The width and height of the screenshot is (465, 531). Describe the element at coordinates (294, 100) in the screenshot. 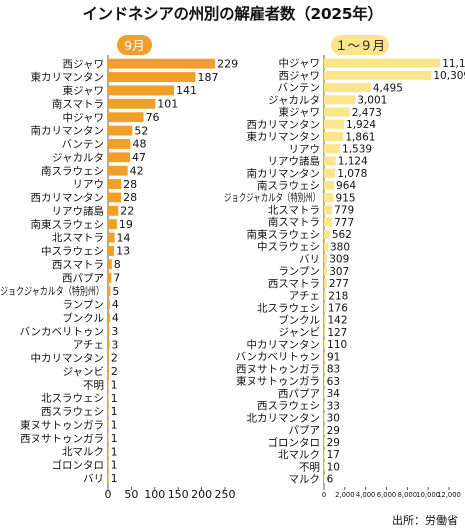

I see `right-category-label: ジャカルタ` at that location.